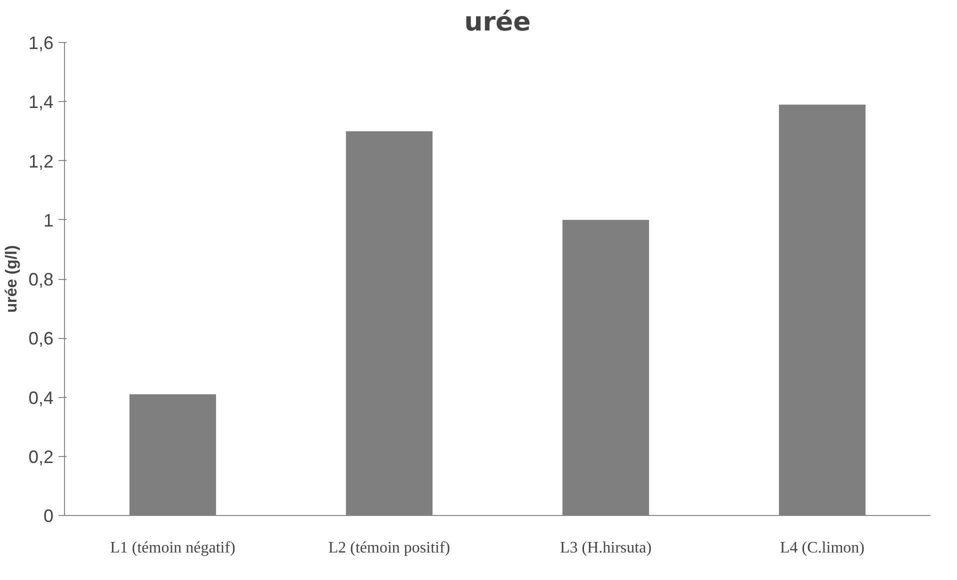 The width and height of the screenshot is (957, 580). I want to click on chart-title: urée, so click(497, 23).